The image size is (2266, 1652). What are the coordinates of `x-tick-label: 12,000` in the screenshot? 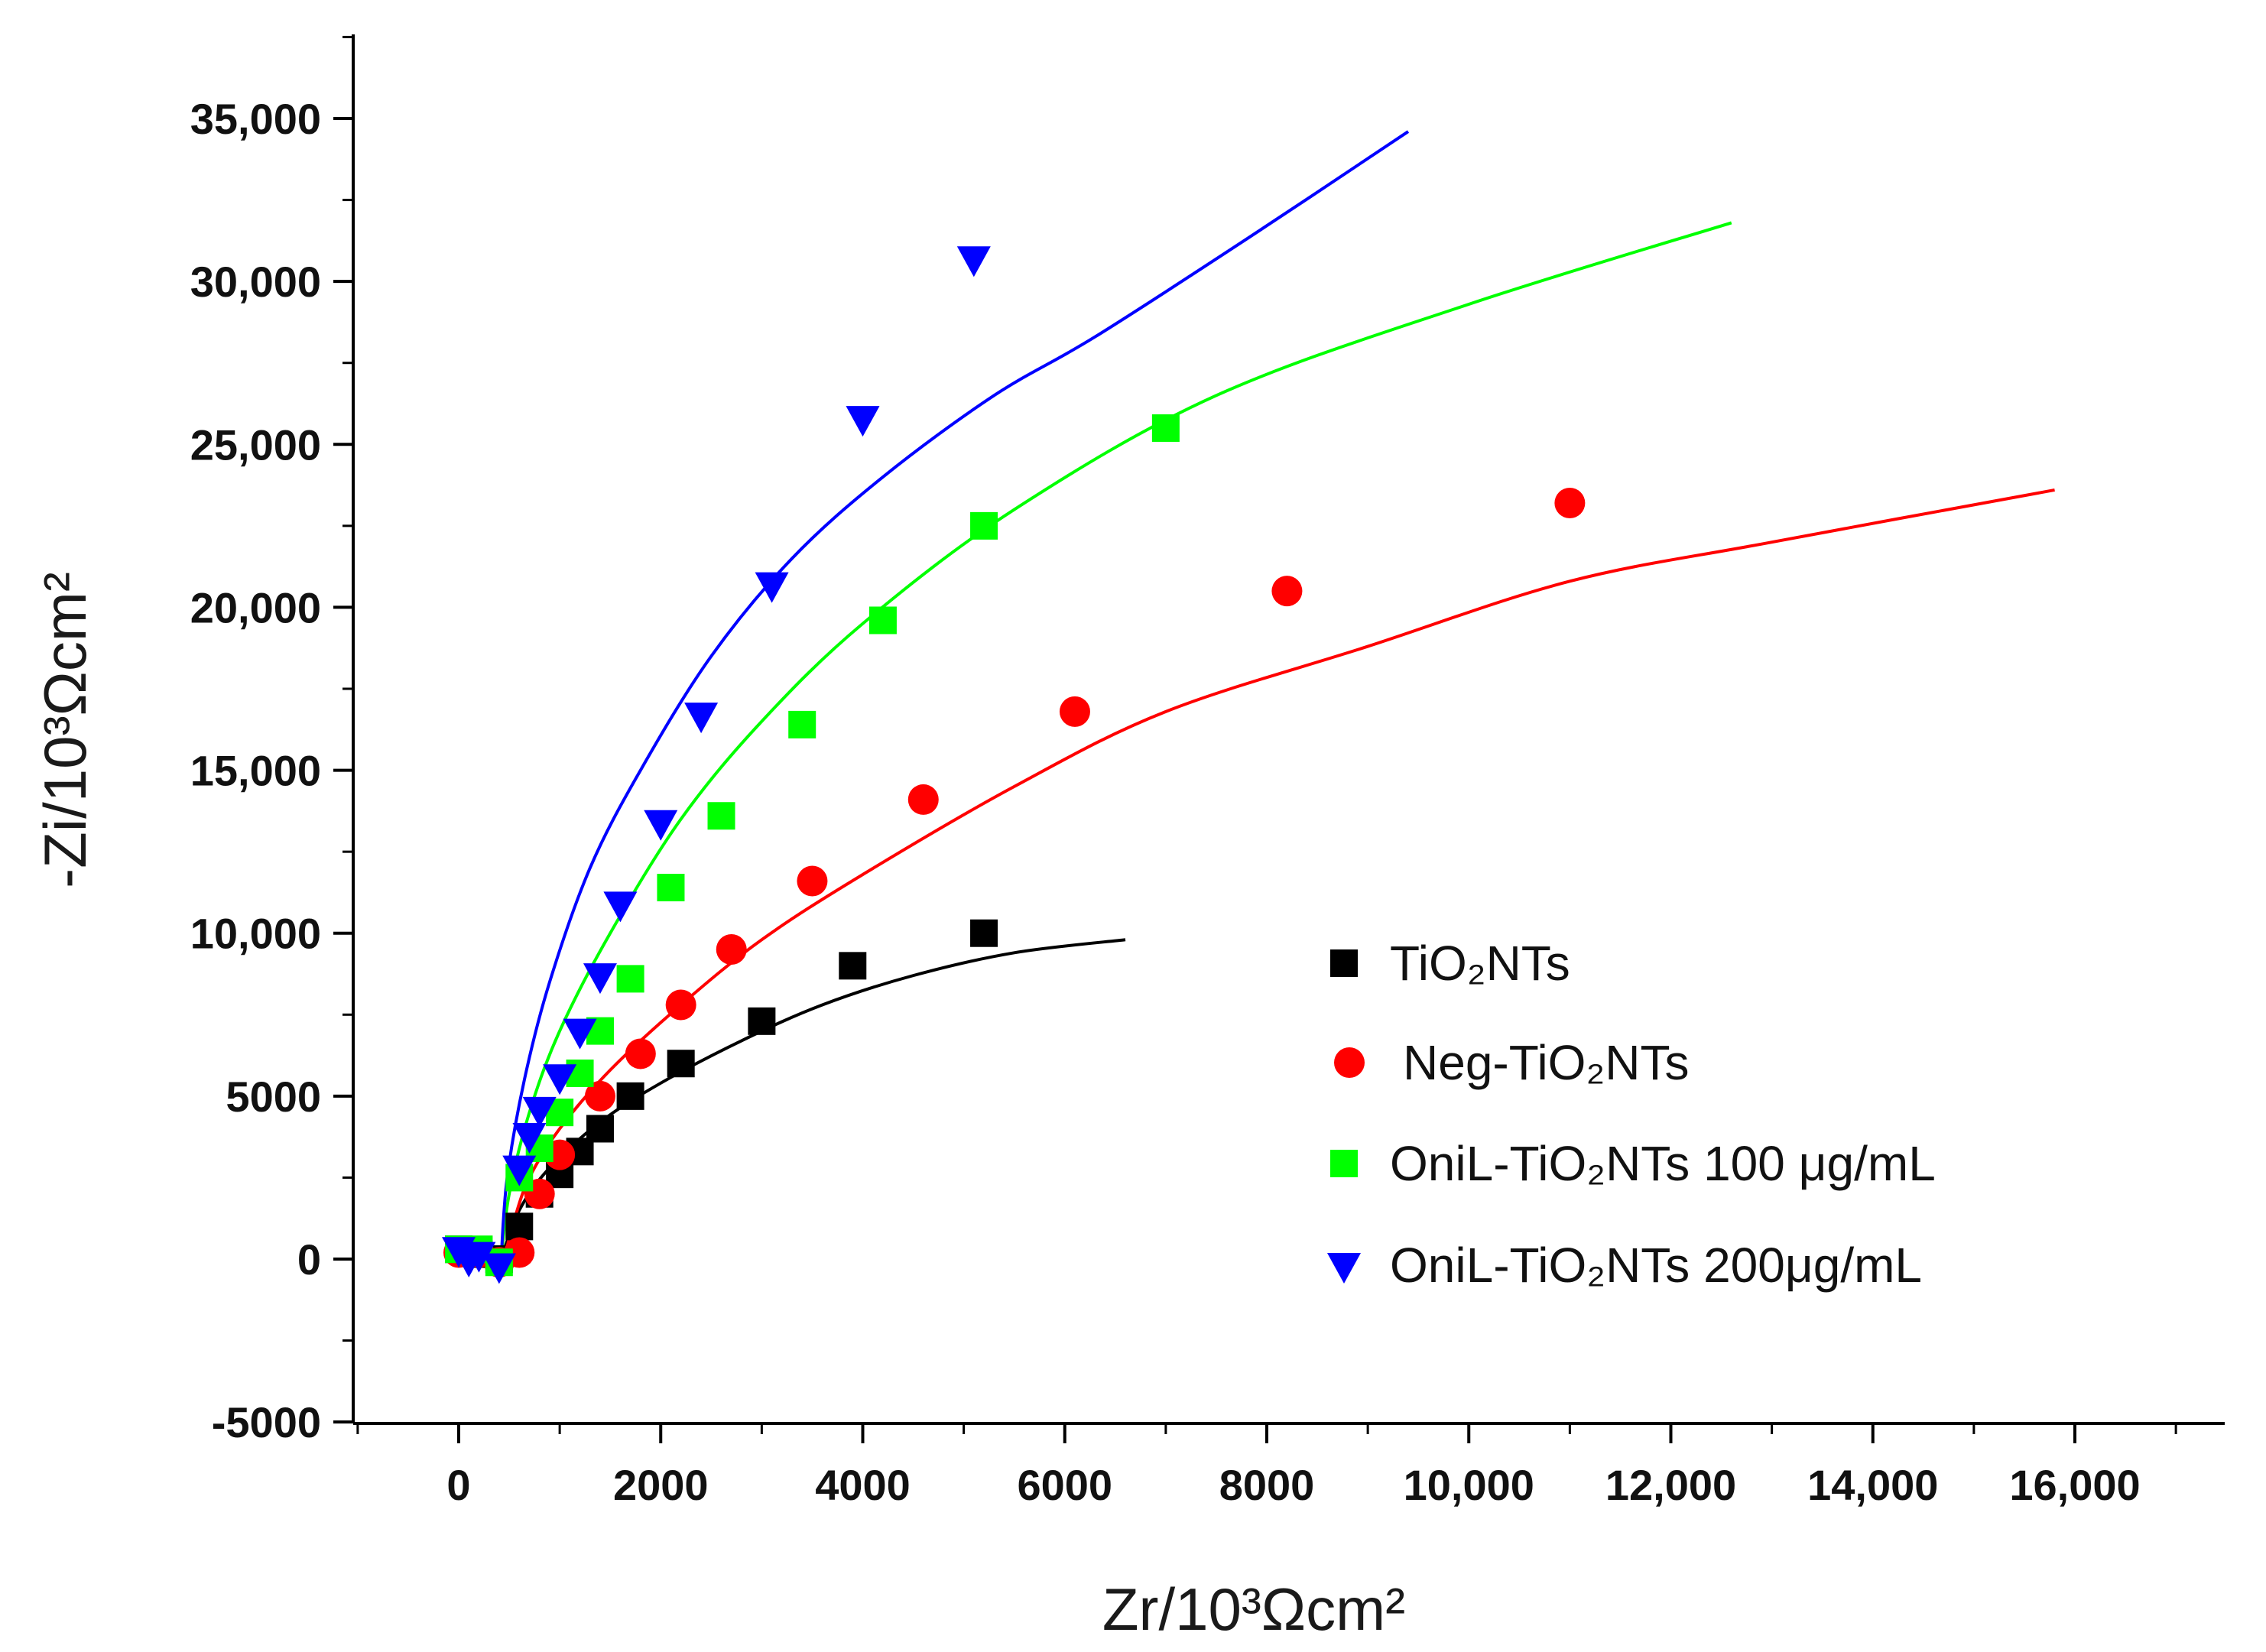 It's located at (1670, 1485).